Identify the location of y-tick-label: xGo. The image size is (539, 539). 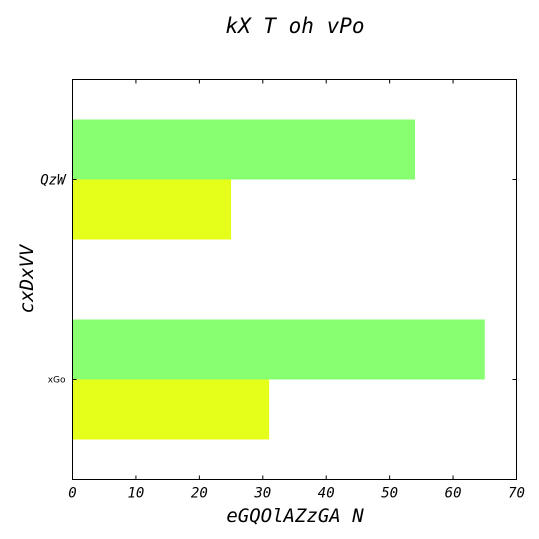
(57, 381).